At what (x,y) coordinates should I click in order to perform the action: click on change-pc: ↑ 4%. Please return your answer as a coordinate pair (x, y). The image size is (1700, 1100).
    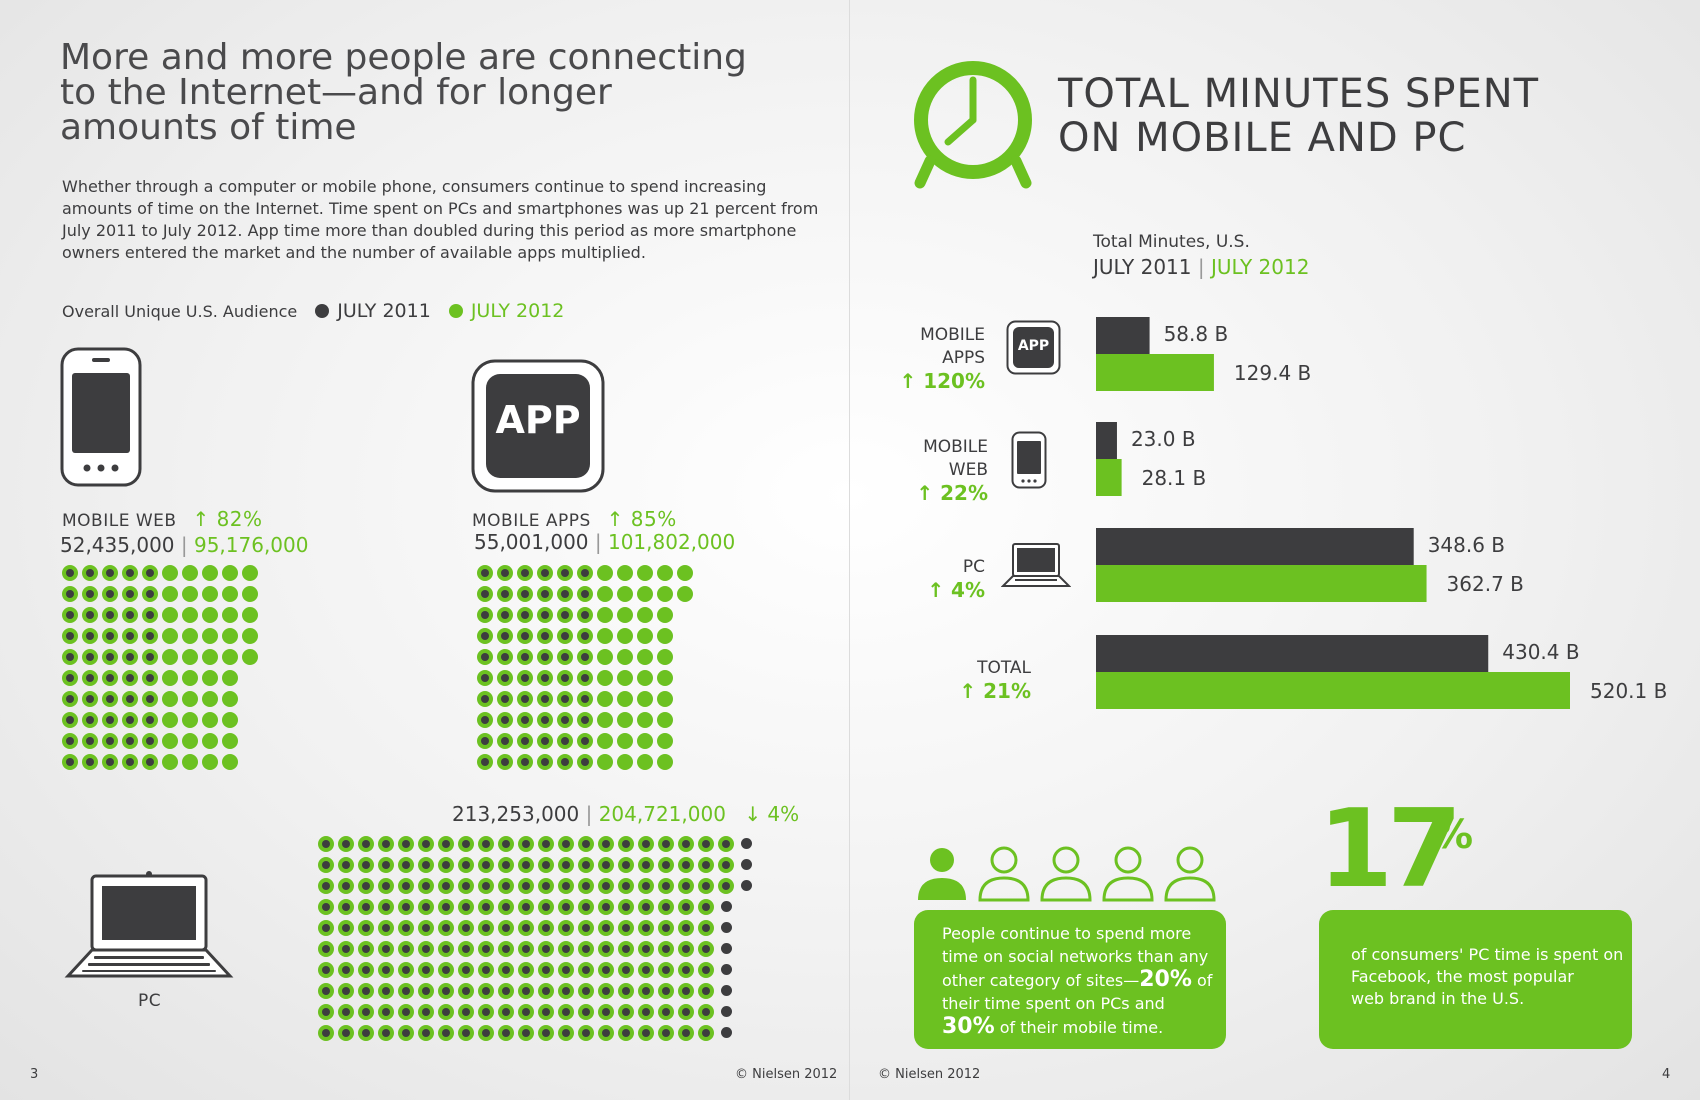
    Looking at the image, I should click on (956, 590).